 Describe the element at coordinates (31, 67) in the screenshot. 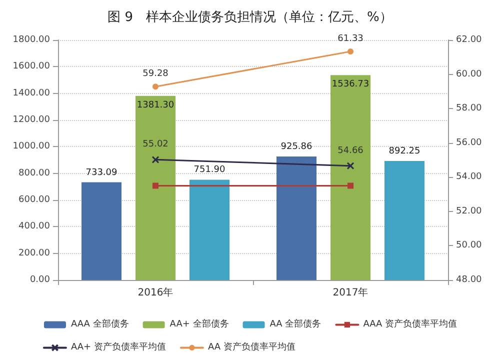

I see `y-tick-label: 1600.00` at that location.